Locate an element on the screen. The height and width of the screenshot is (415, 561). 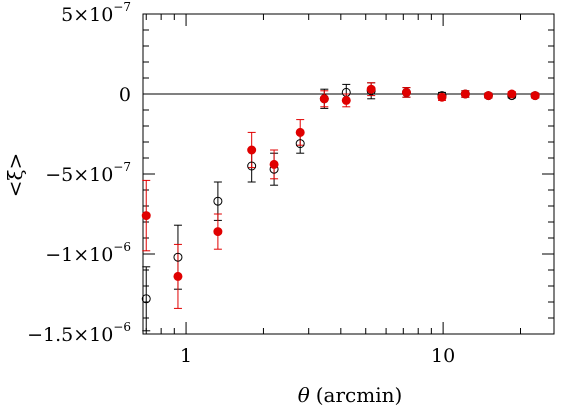
x-axis-label: θ (arcmin) is located at coordinates (350, 395).